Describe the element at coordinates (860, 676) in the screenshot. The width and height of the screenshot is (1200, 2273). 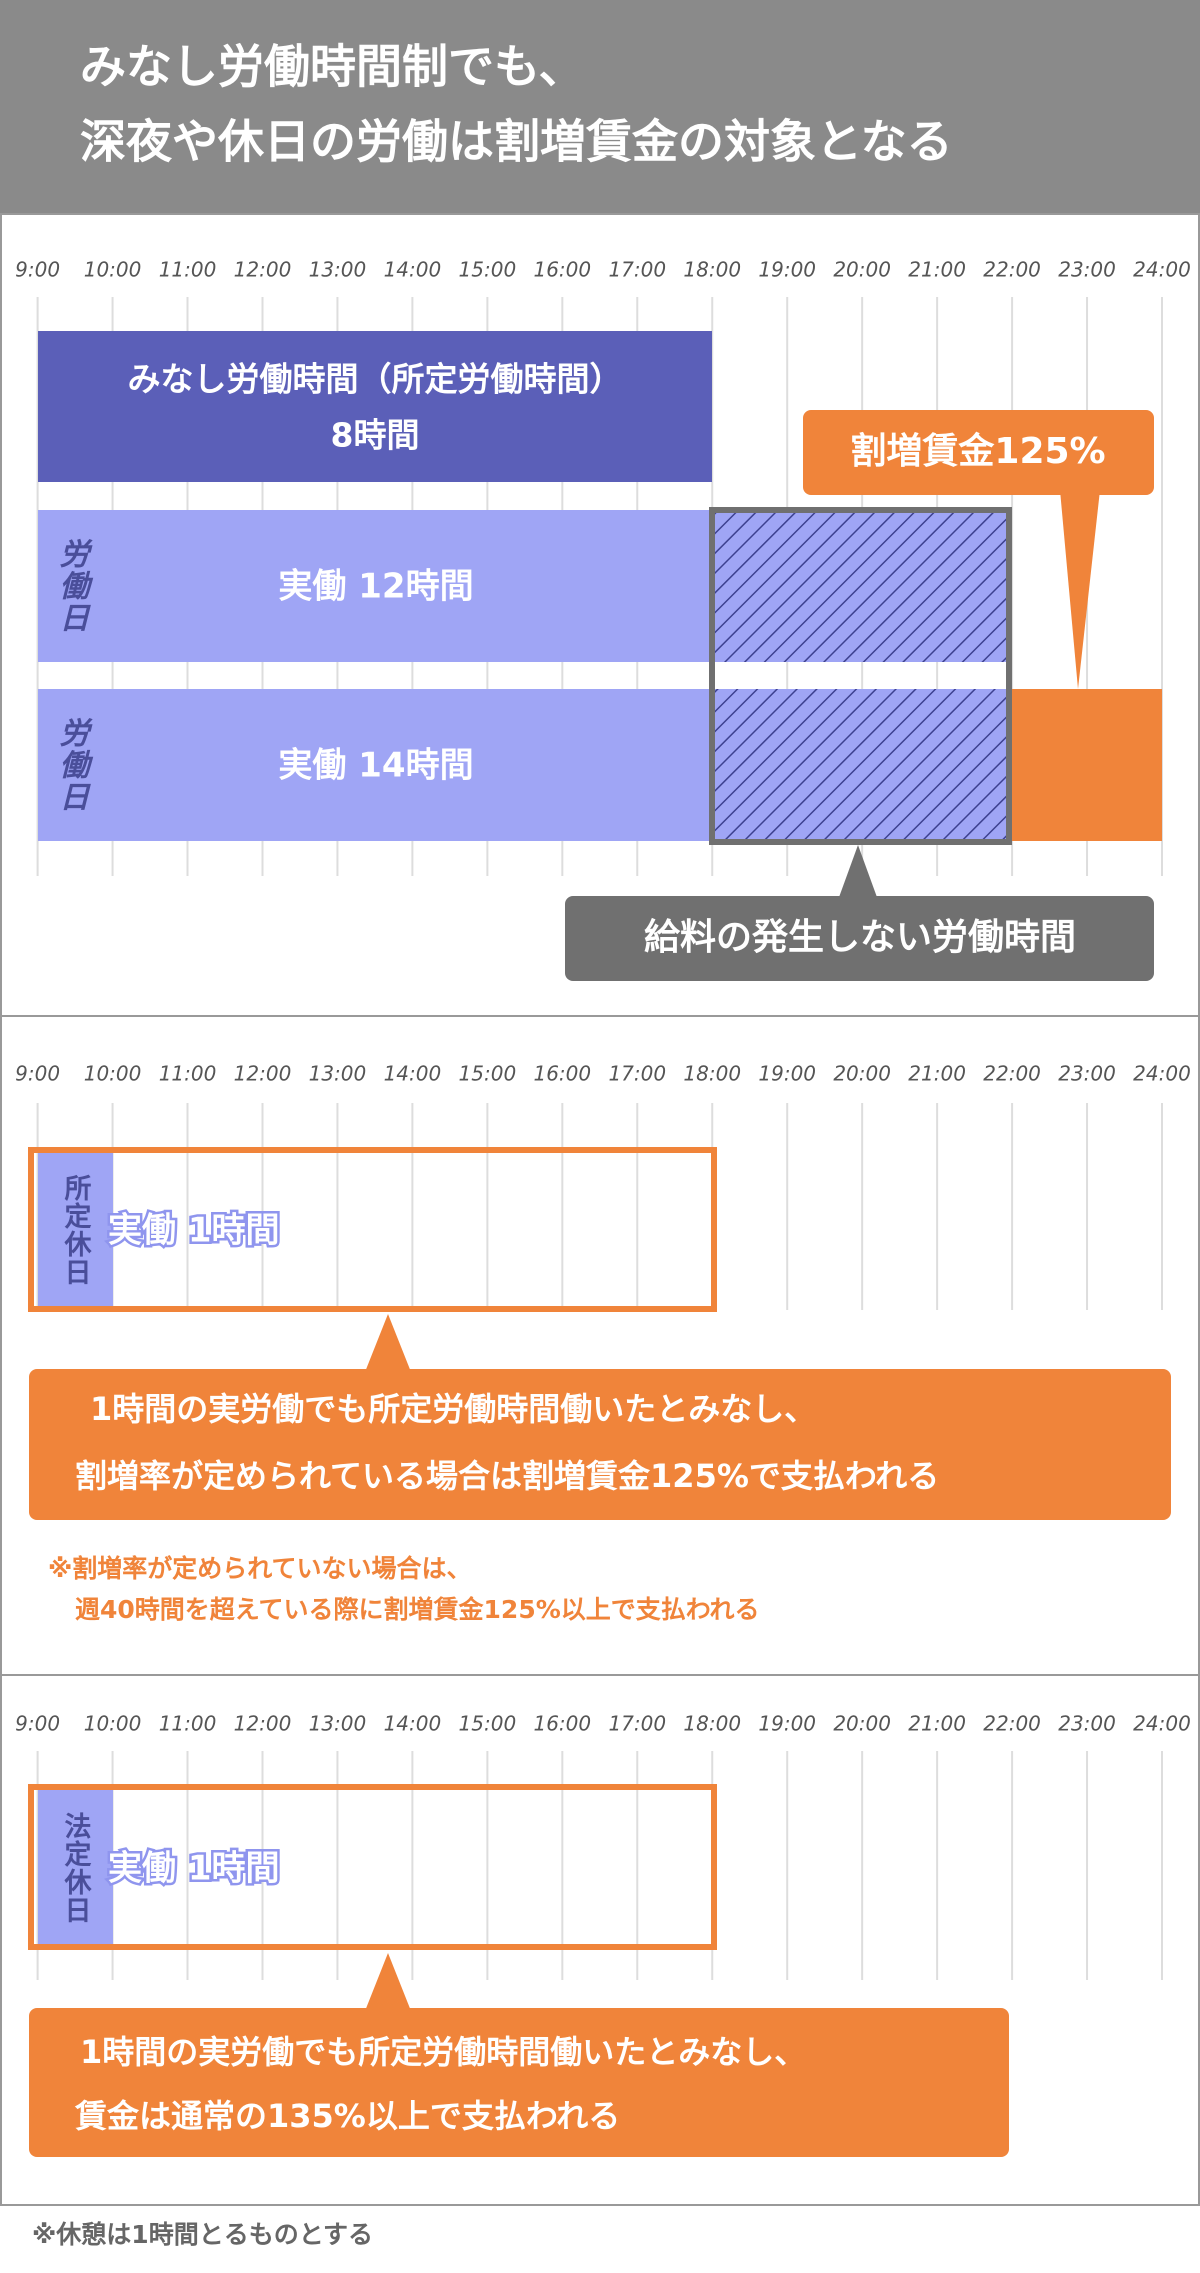
I see `unpaid-frame` at that location.